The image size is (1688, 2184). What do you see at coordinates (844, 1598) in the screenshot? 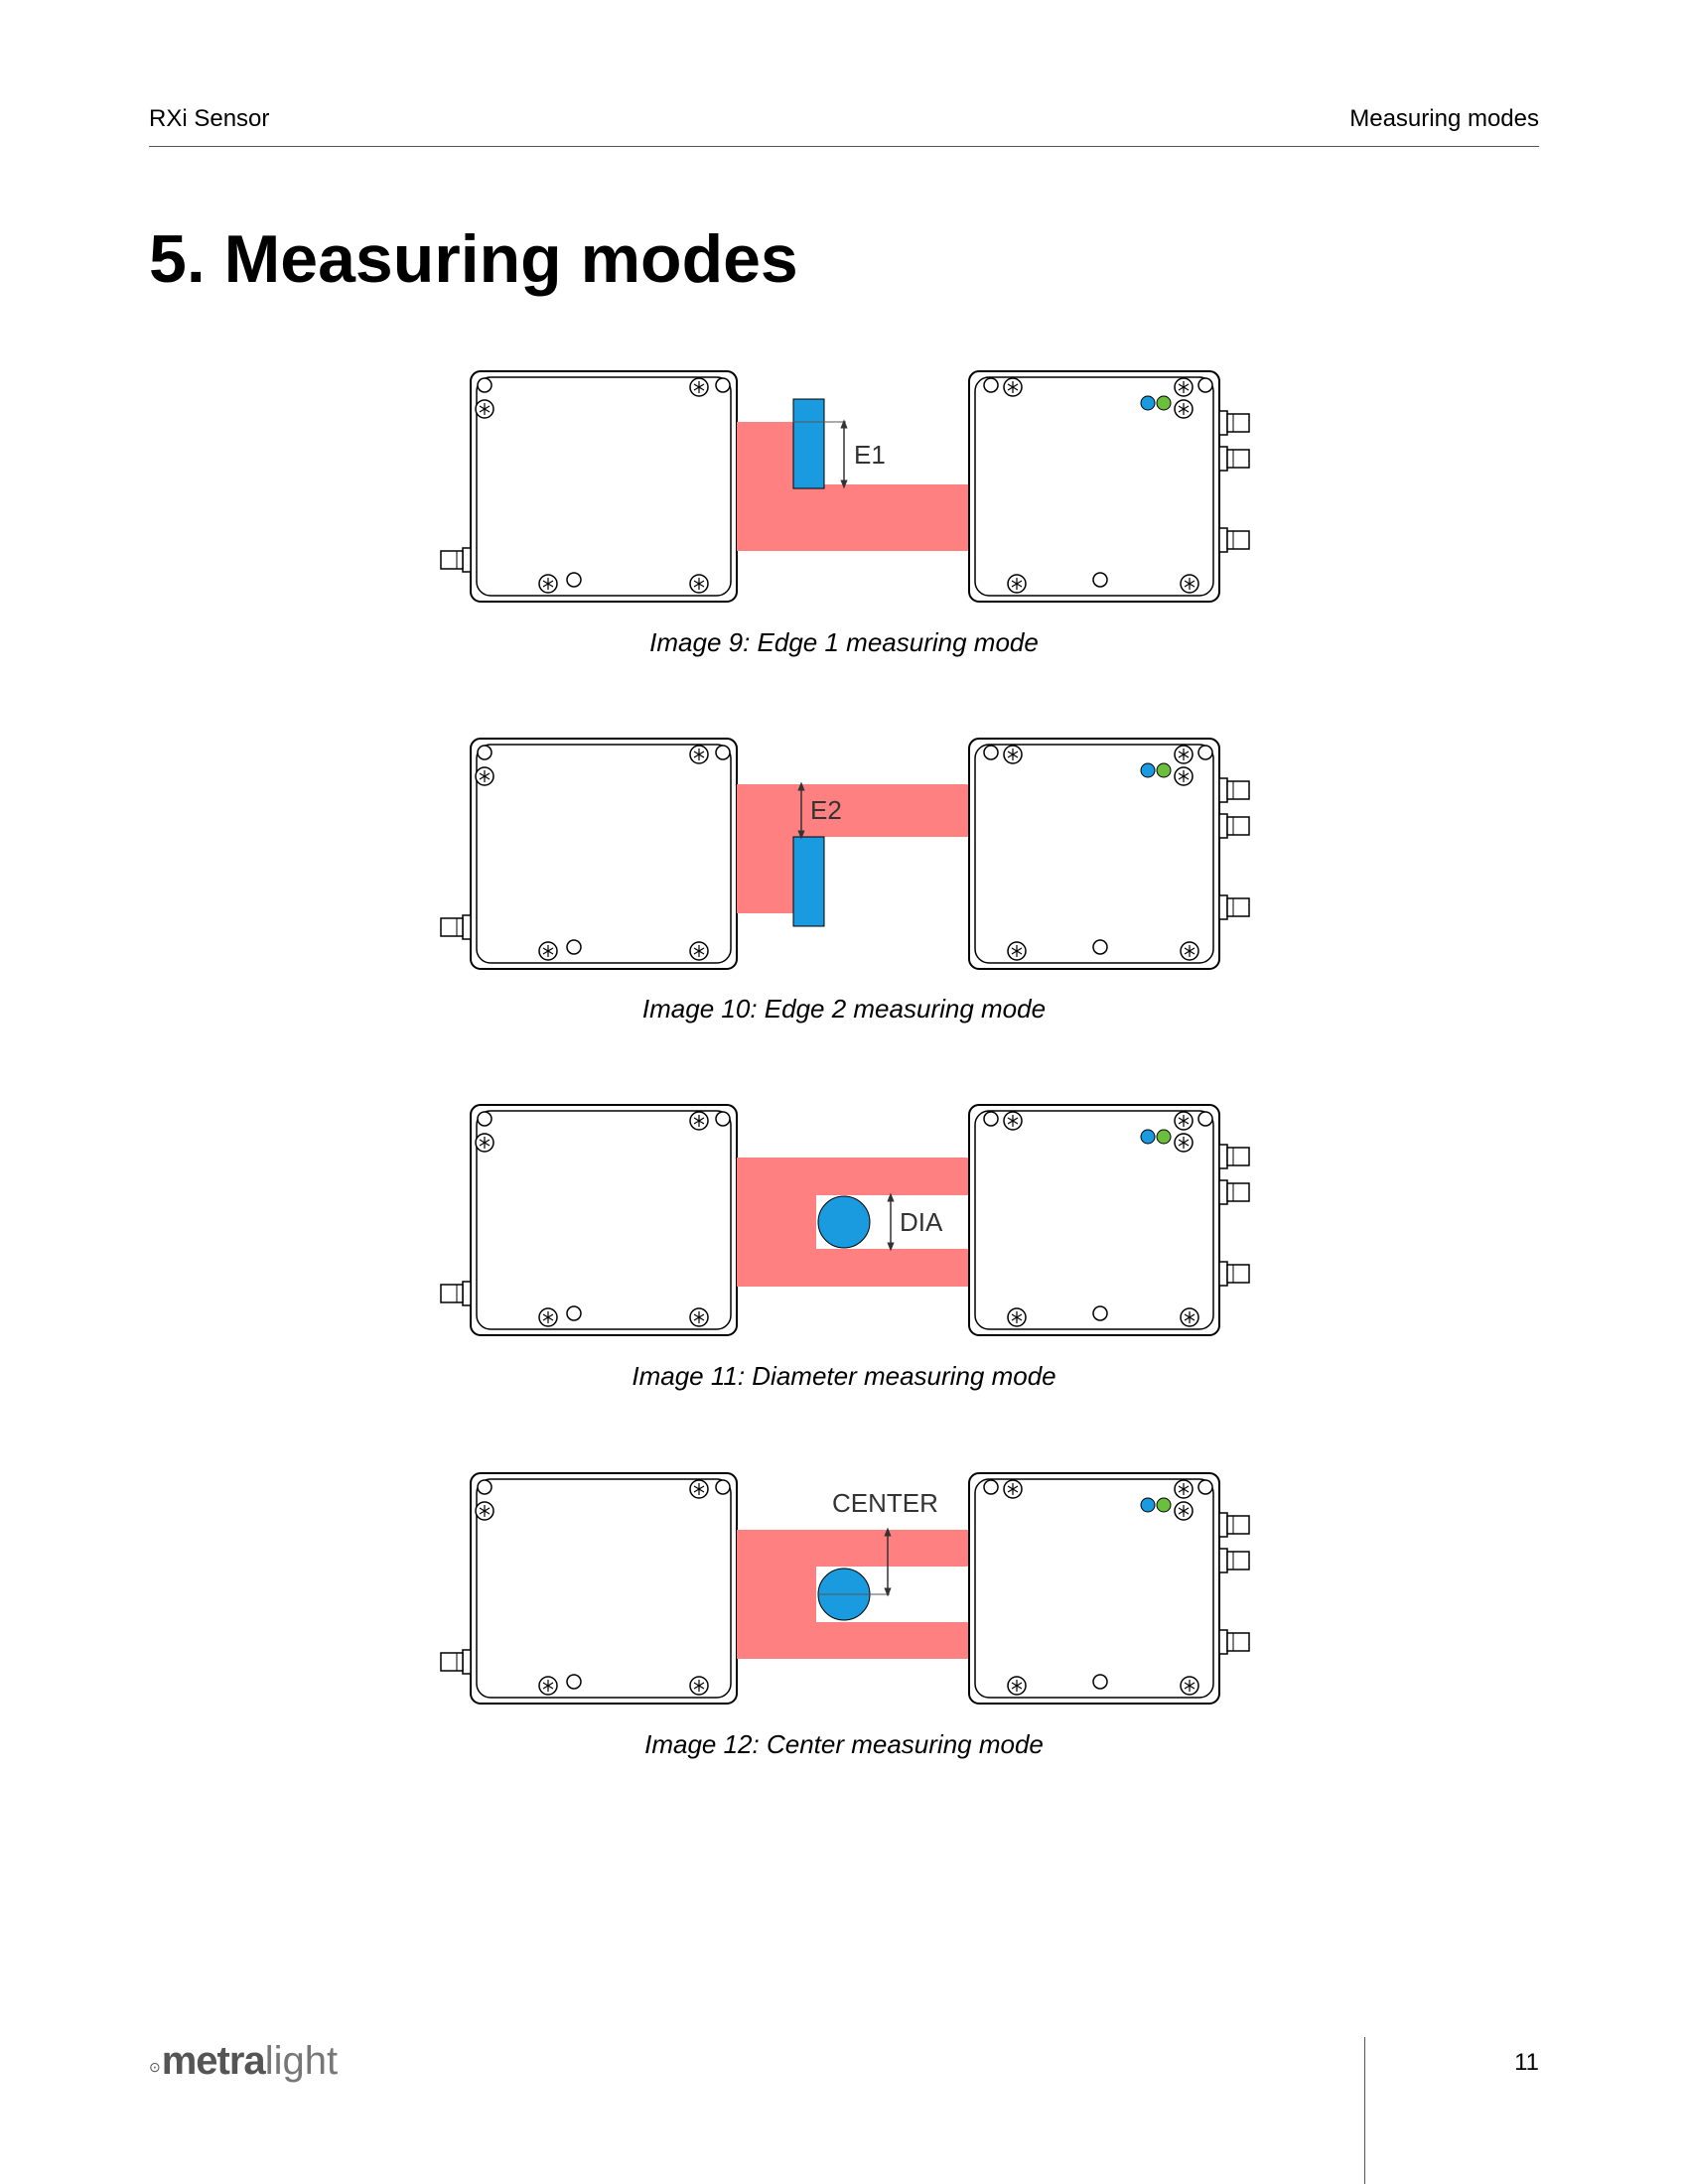
I see `figure-center: CENTER` at bounding box center [844, 1598].